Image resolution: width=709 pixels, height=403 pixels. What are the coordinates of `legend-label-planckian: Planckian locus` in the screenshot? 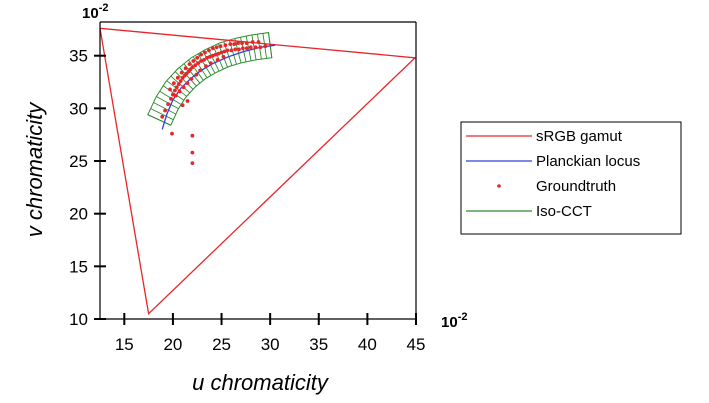 It's located at (588, 161).